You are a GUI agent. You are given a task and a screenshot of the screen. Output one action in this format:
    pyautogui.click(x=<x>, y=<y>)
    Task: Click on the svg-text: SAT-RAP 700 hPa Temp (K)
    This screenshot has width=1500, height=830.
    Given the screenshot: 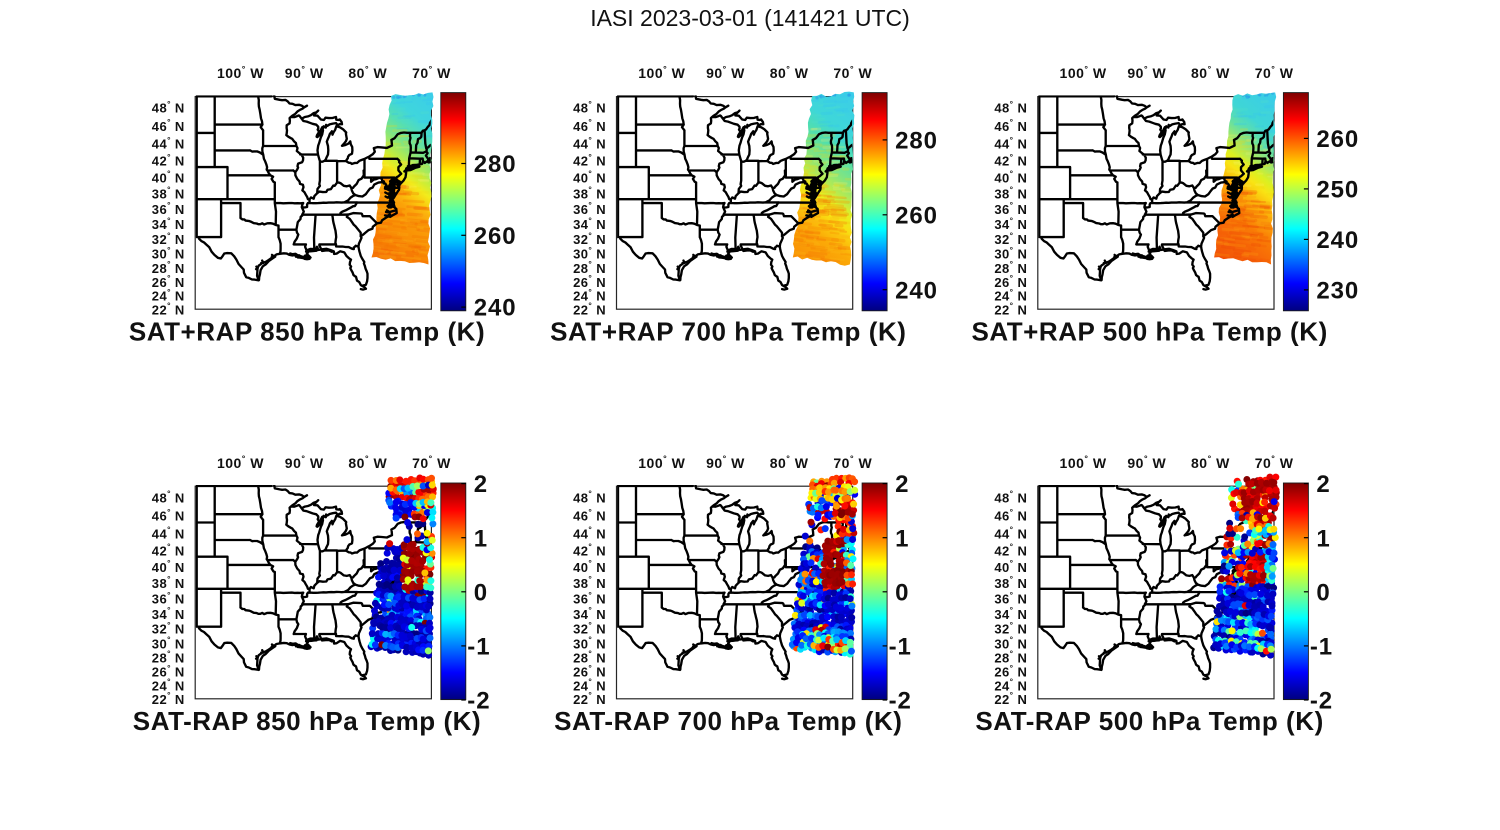 What is the action you would take?
    pyautogui.click(x=728, y=721)
    